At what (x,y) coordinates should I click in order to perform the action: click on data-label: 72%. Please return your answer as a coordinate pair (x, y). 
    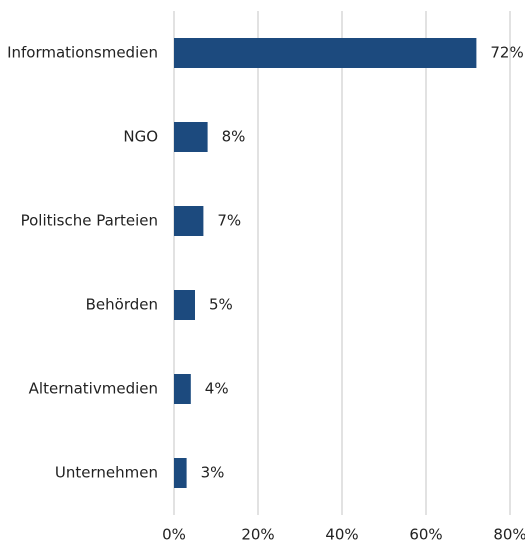
    Looking at the image, I should click on (506, 53).